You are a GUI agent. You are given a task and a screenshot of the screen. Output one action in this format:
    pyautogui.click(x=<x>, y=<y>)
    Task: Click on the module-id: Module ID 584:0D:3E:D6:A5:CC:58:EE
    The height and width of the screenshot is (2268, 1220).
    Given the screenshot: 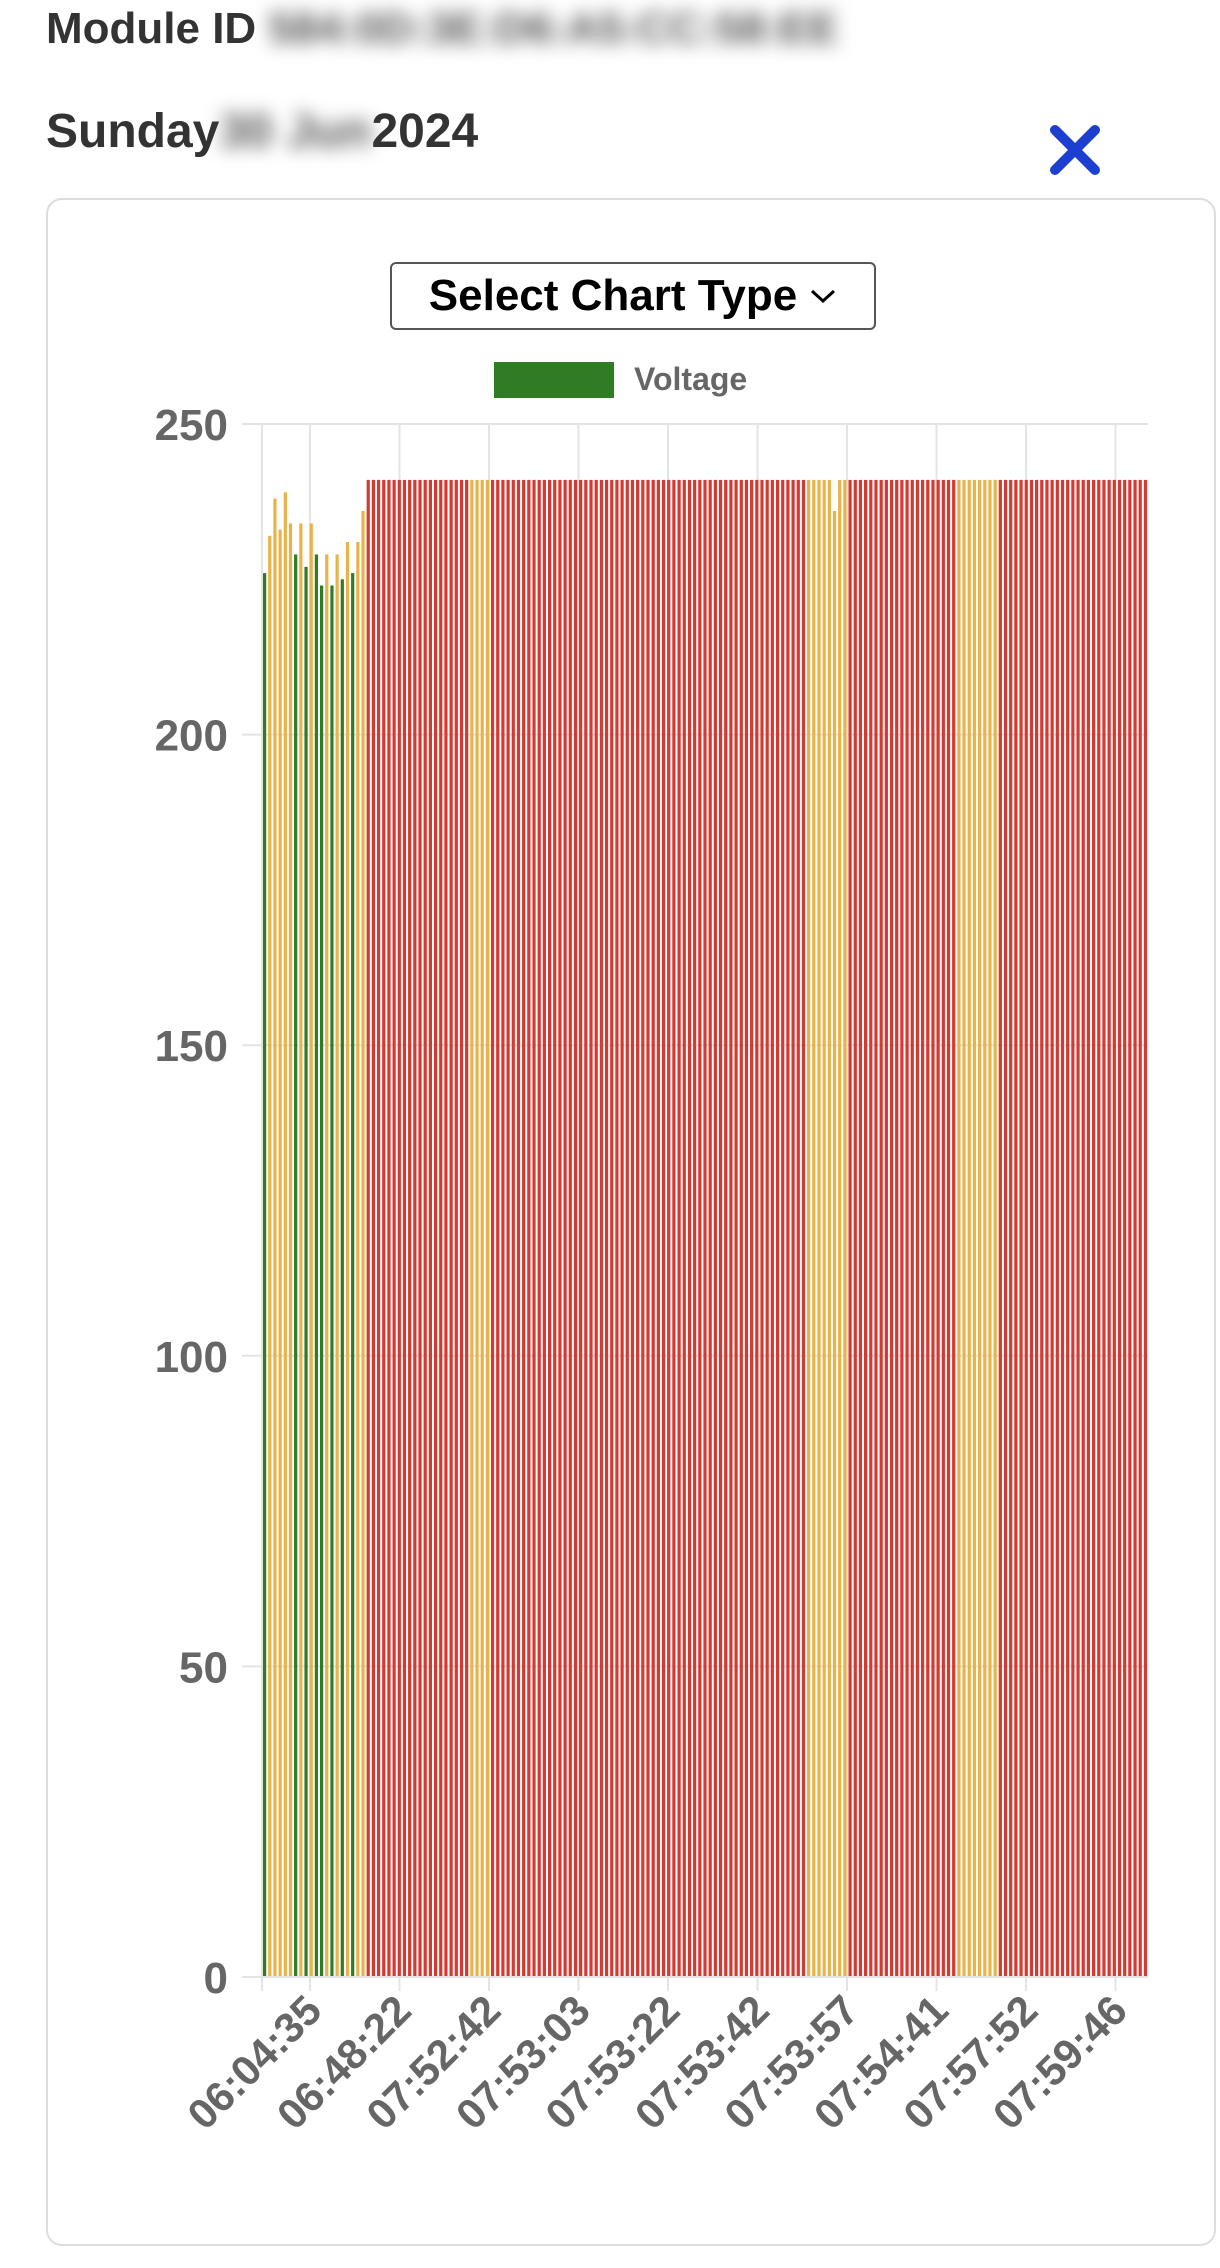 What is the action you would take?
    pyautogui.click(x=442, y=29)
    